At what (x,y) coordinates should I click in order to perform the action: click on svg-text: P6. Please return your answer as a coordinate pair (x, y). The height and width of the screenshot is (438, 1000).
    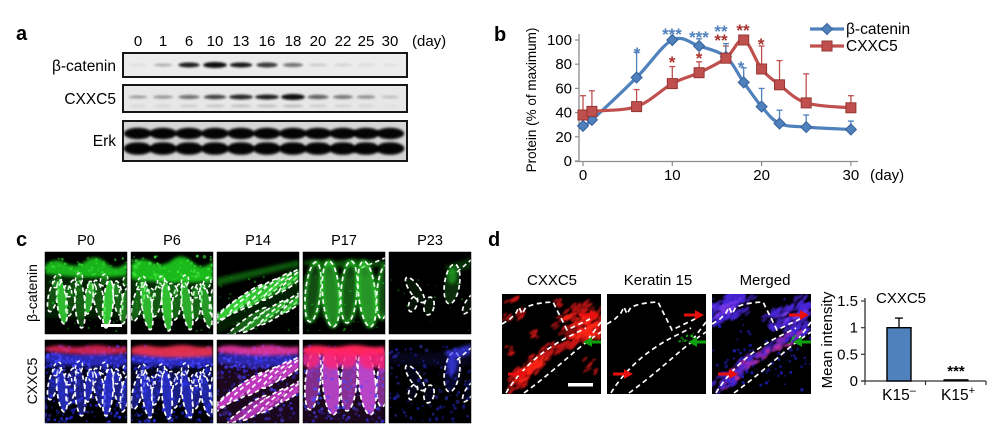
    Looking at the image, I should click on (172, 241).